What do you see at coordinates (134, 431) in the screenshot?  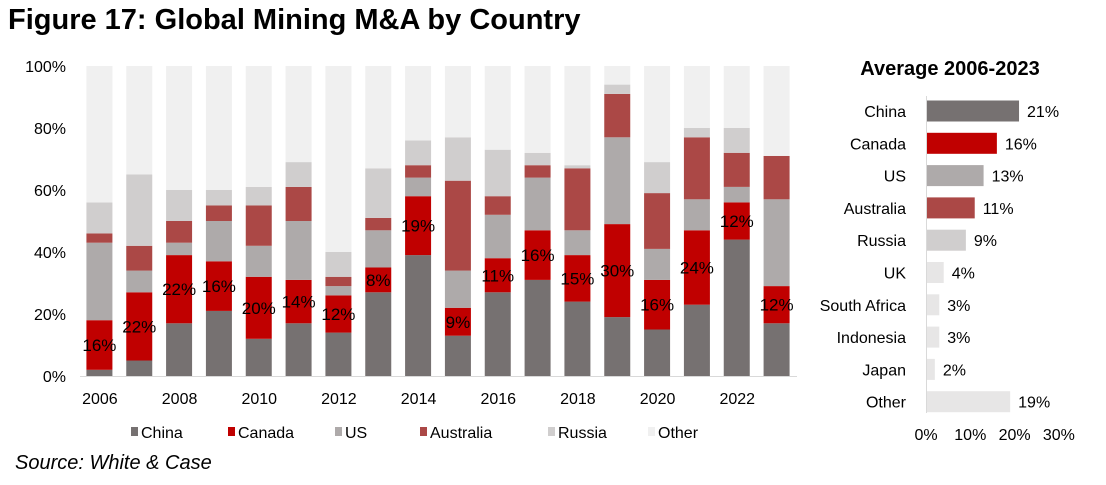 I see `legend-swatch-china` at bounding box center [134, 431].